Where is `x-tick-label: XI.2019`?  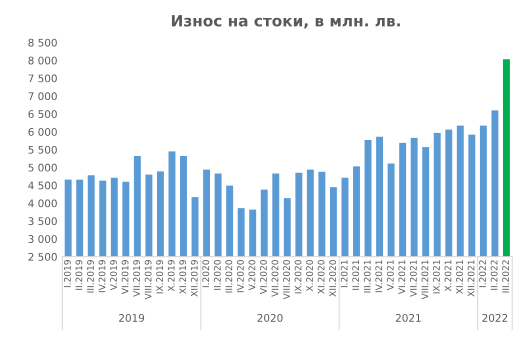 x-tick-label: XI.2019 is located at coordinates (182, 277).